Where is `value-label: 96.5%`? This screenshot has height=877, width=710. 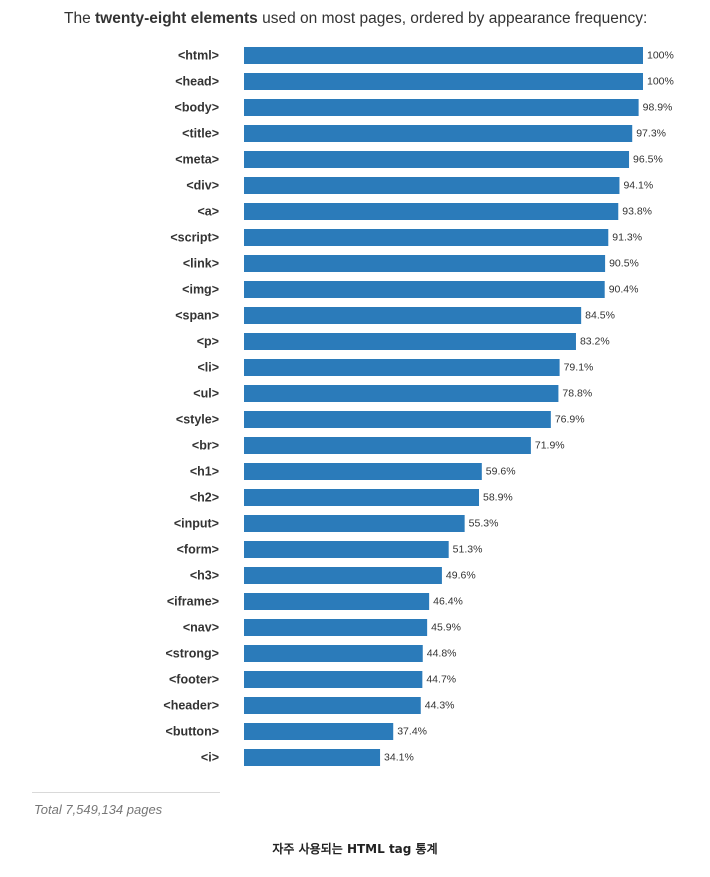
value-label: 96.5% is located at coordinates (648, 160).